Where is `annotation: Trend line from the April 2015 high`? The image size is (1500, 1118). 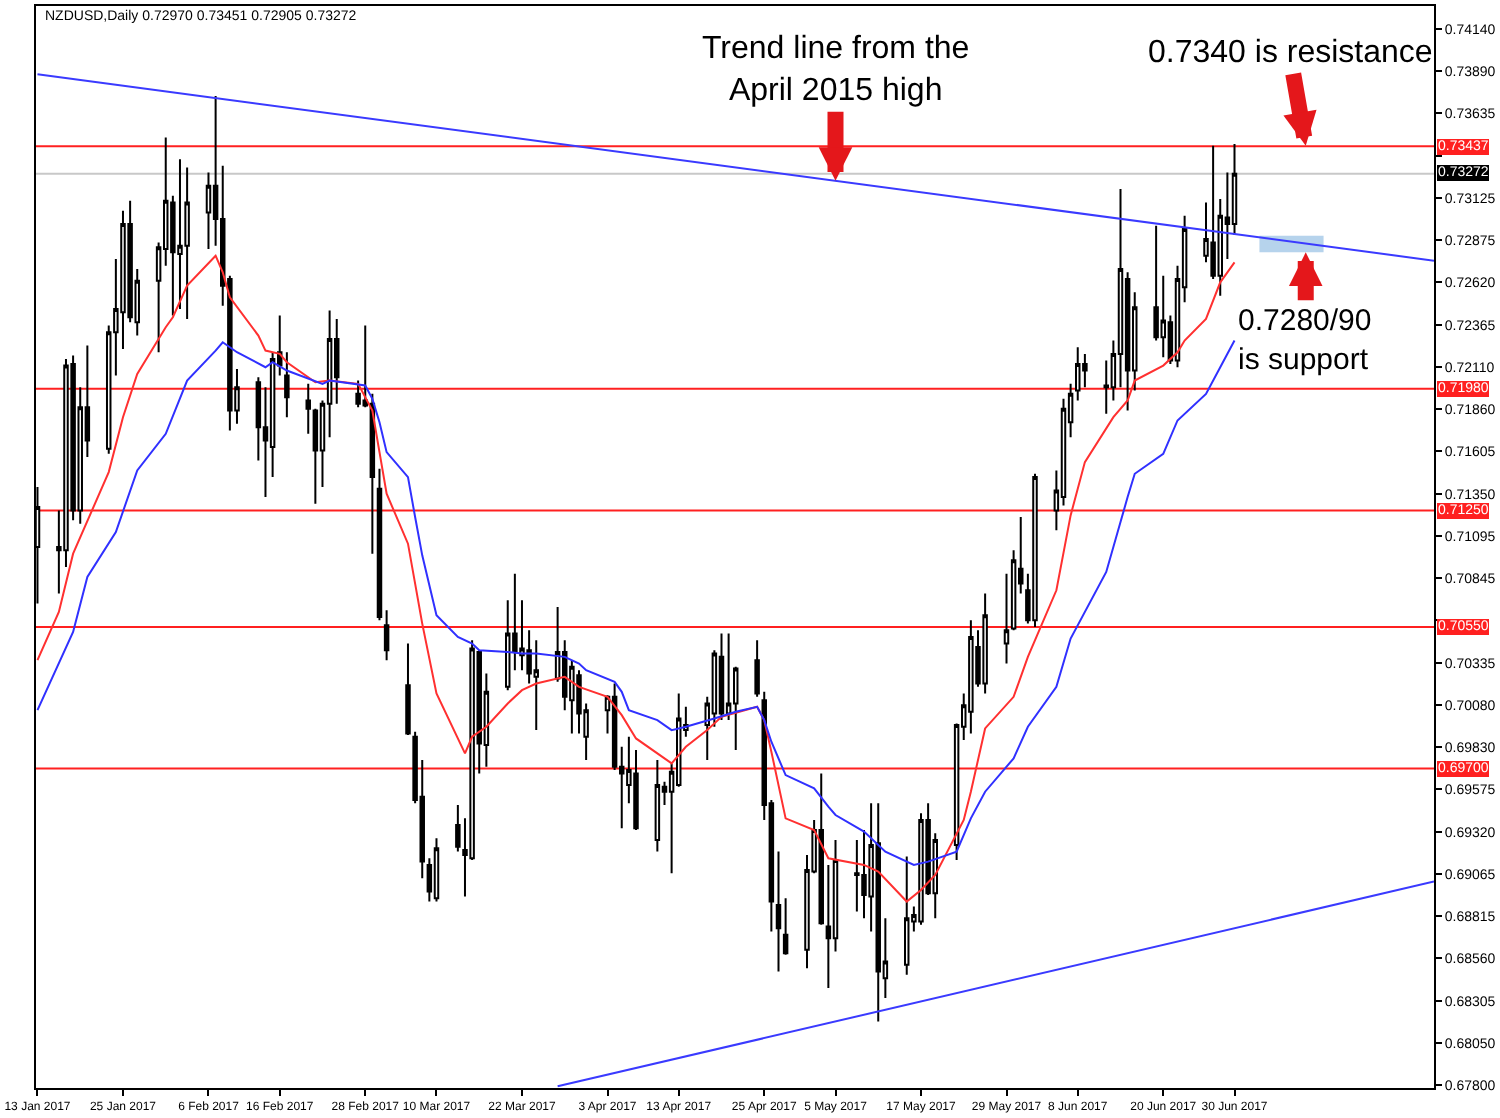 annotation: Trend line from the April 2015 high is located at coordinates (836, 70).